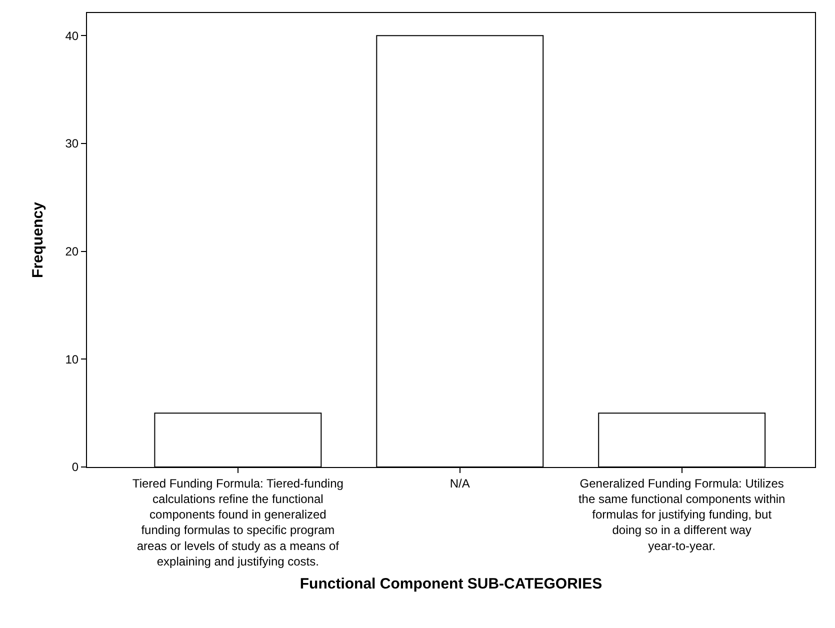 This screenshot has width=835, height=628. I want to click on x-tick-label: Tiered Funding Formula: Tiered-funding calculations refine the functional components found in generalized funding formulas to specific program areas or levels of study as a means of explaining and justifying costs., so click(238, 522).